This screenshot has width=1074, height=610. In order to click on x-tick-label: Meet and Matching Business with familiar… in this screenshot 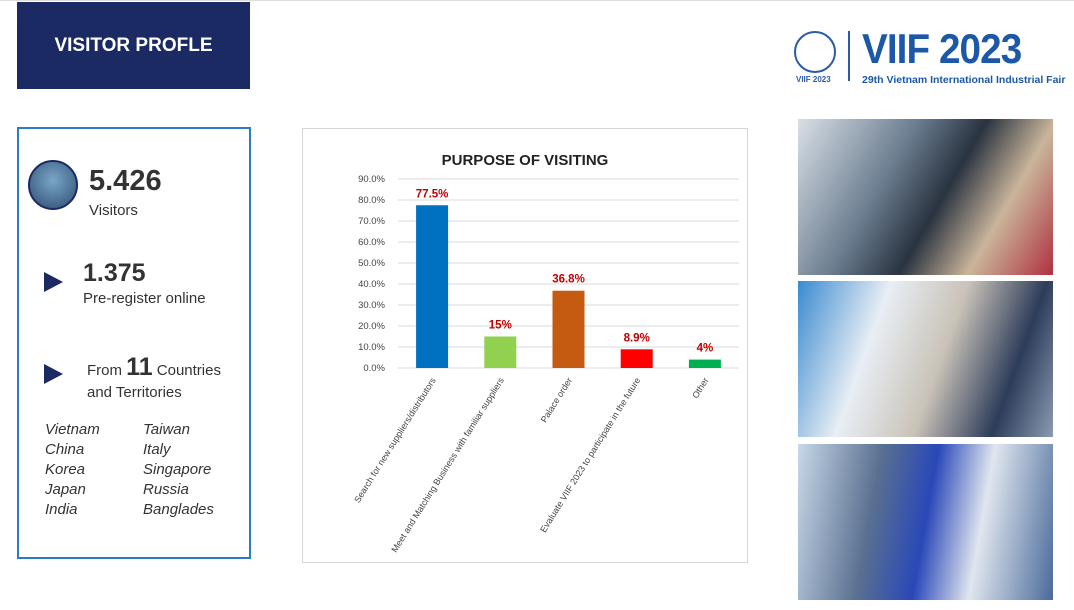, I will do `click(447, 464)`.